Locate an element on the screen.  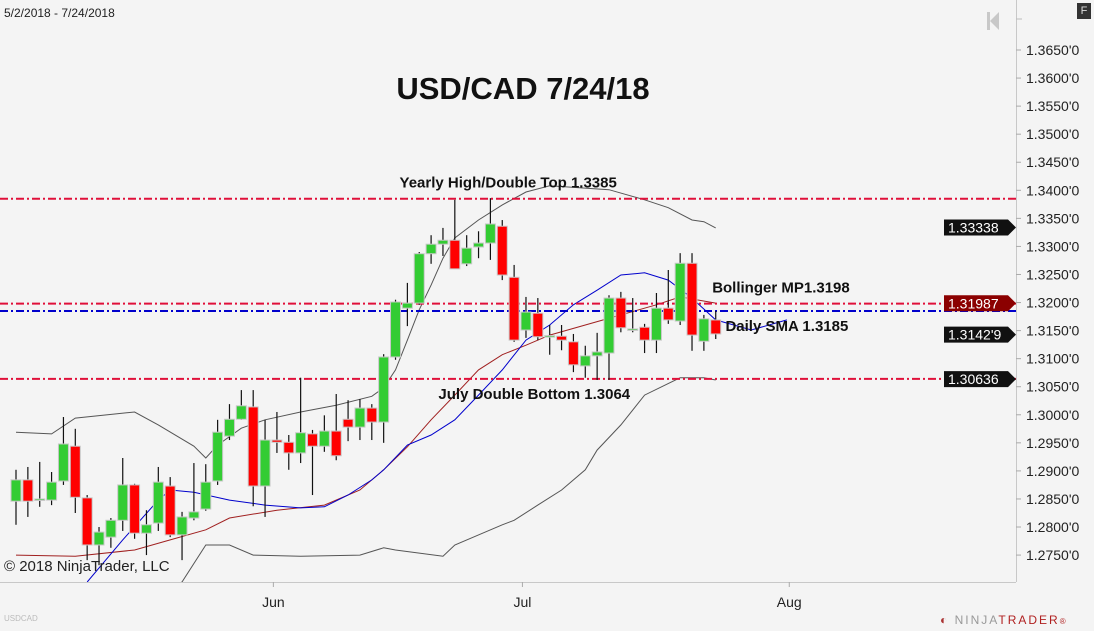
level-label: Daily SMA 1.3185 is located at coordinates (786, 326).